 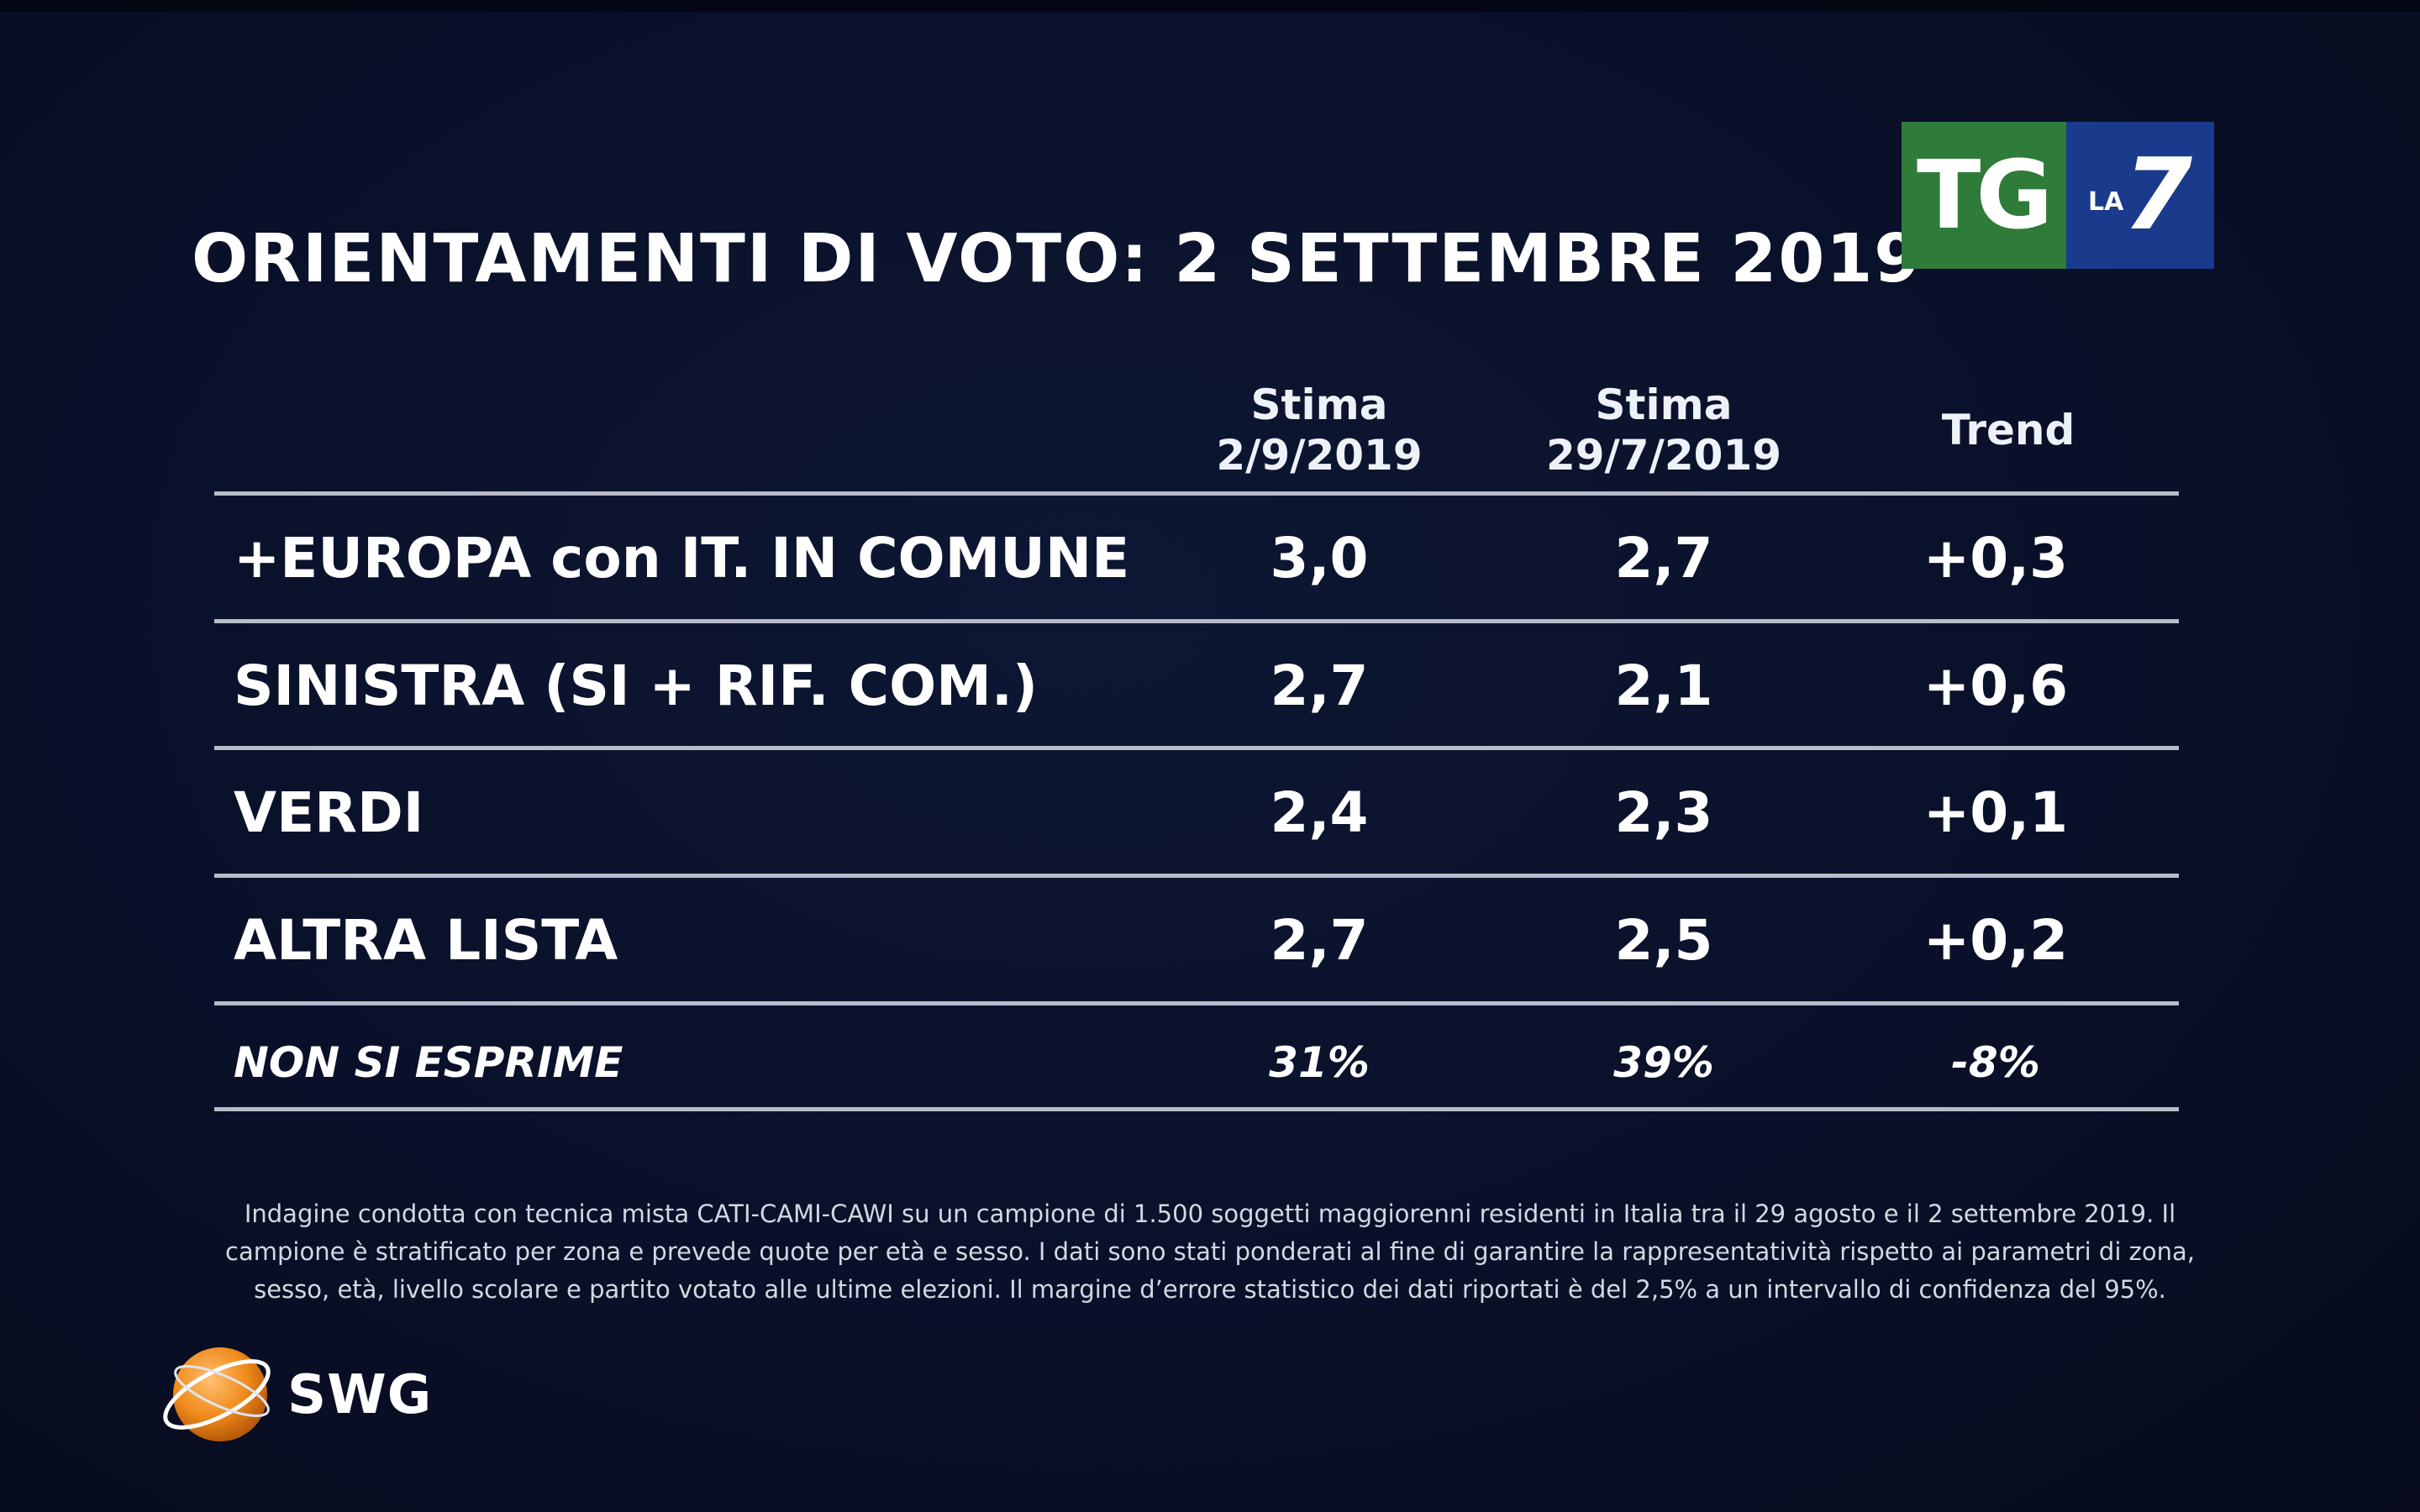 I want to click on seven-logo-text: 7, so click(x=2158, y=194).